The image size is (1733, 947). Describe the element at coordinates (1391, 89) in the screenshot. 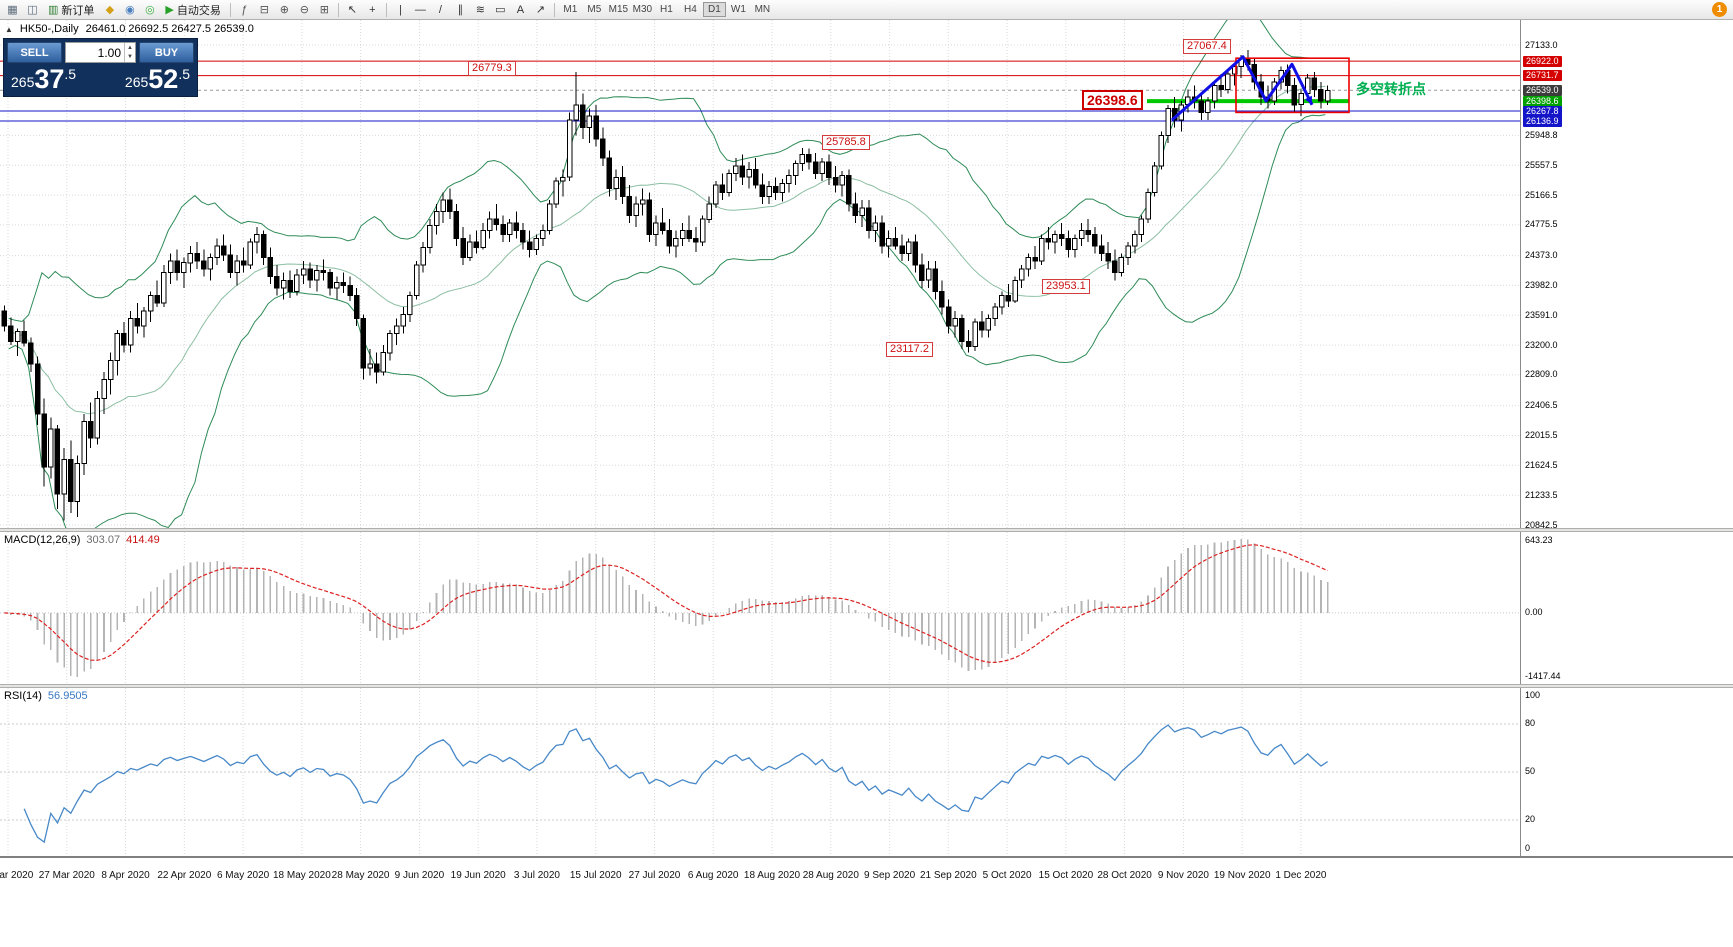

I see `turning-point-note: 多空转折点` at that location.